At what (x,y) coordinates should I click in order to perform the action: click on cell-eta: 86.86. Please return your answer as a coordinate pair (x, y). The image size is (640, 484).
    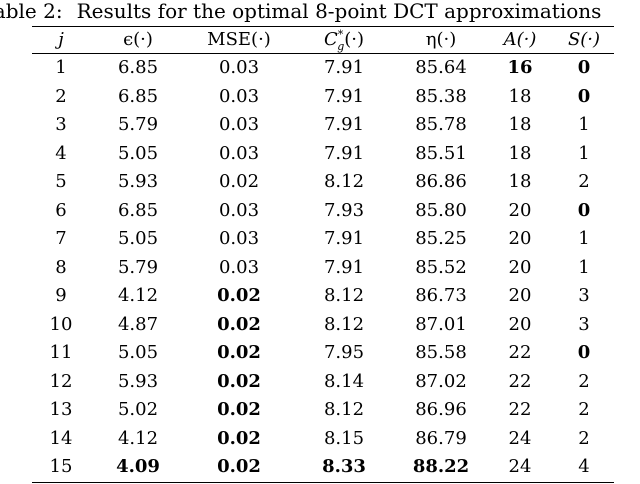
    Looking at the image, I should click on (441, 181).